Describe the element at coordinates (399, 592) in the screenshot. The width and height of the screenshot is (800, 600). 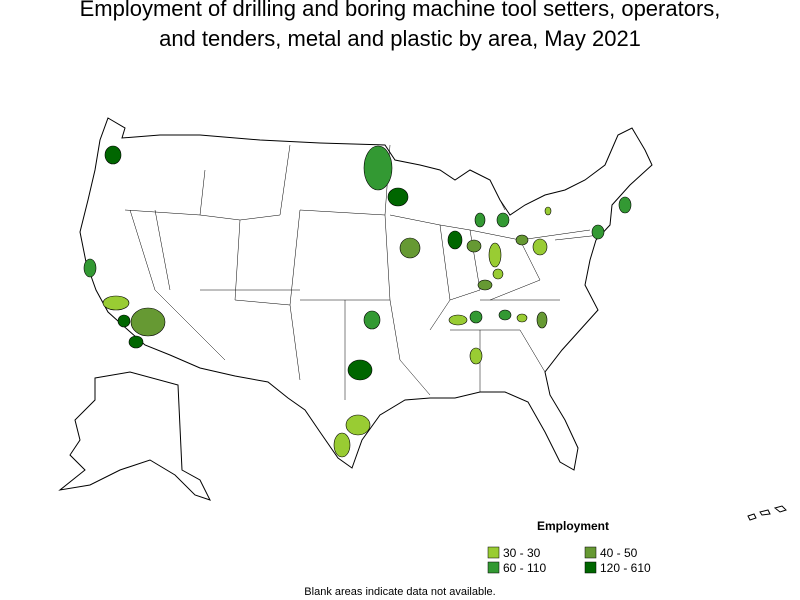
I see `note: Blank areas indicate data not available.` at that location.